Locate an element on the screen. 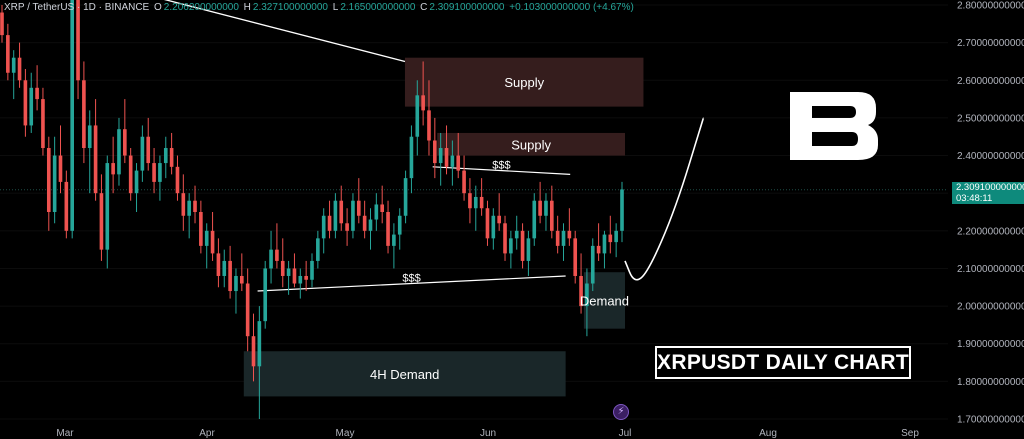 This screenshot has height=439, width=1024. legend-symbol: XRP / TetherUS · 1D · BINANCE is located at coordinates (77, 7).